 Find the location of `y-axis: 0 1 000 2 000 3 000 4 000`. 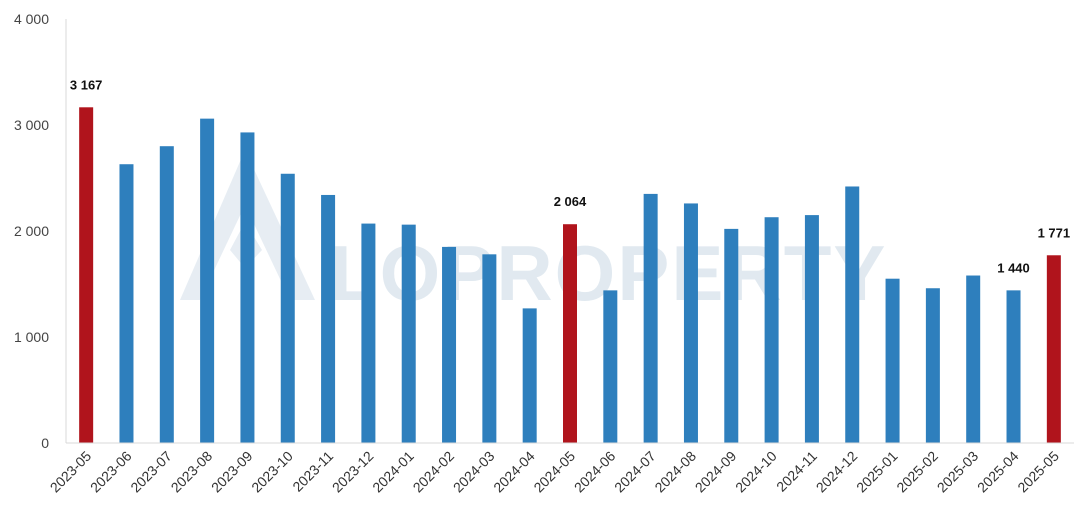

y-axis: 0 1 000 2 000 3 000 4 000 is located at coordinates (40, 231).